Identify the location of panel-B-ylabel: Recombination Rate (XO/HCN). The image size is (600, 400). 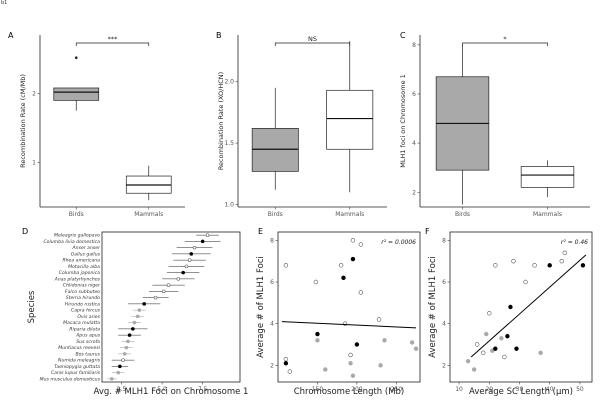
(221, 121).